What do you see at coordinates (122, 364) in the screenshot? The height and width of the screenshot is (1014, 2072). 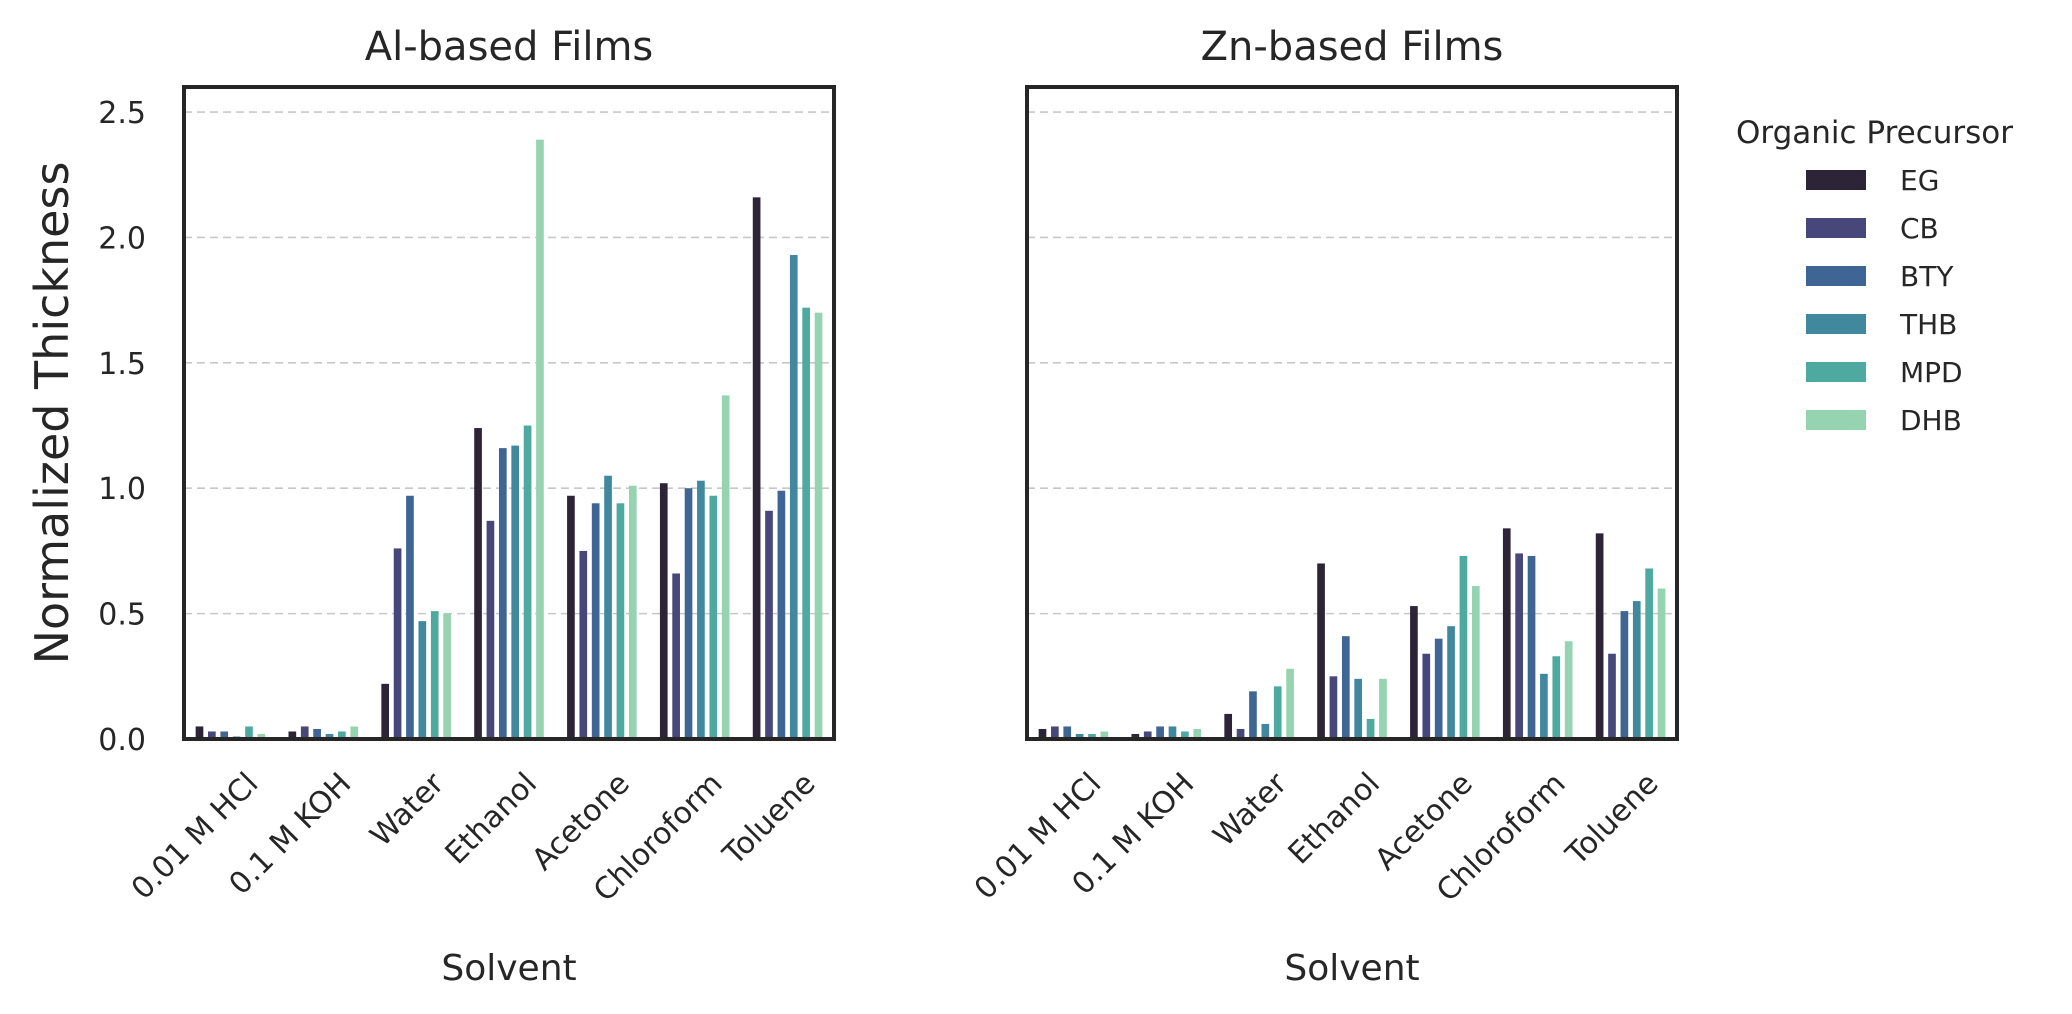 I see `y-tick-label: 1.5` at bounding box center [122, 364].